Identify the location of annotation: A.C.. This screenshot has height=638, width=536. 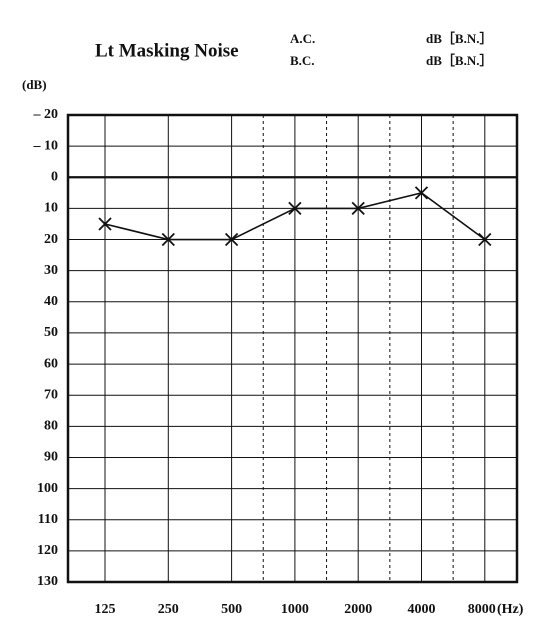
(302, 38).